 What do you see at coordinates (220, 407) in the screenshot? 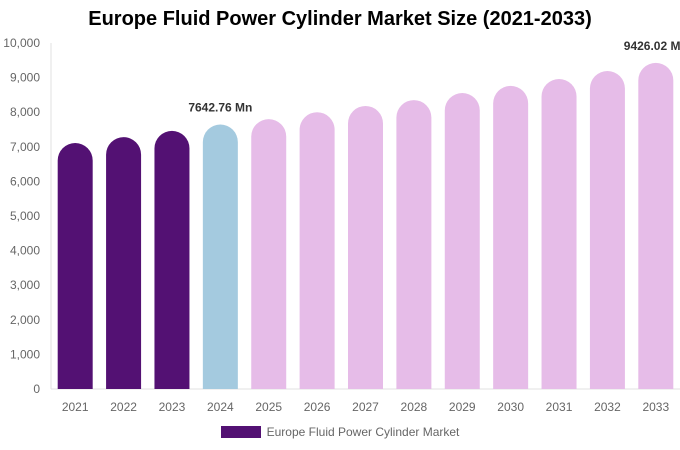
I see `x-tick-label: 2024` at bounding box center [220, 407].